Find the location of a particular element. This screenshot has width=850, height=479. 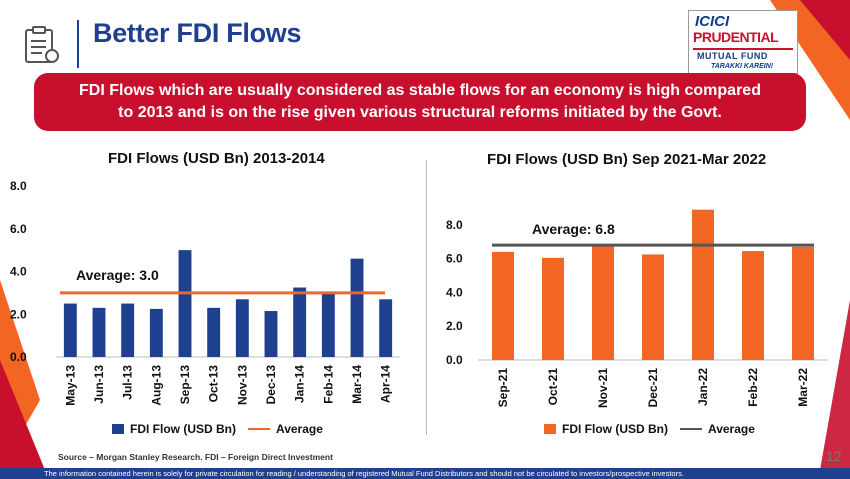

chart2-legend-bar-label: FDI Flow (USD Bn) is located at coordinates (615, 429).